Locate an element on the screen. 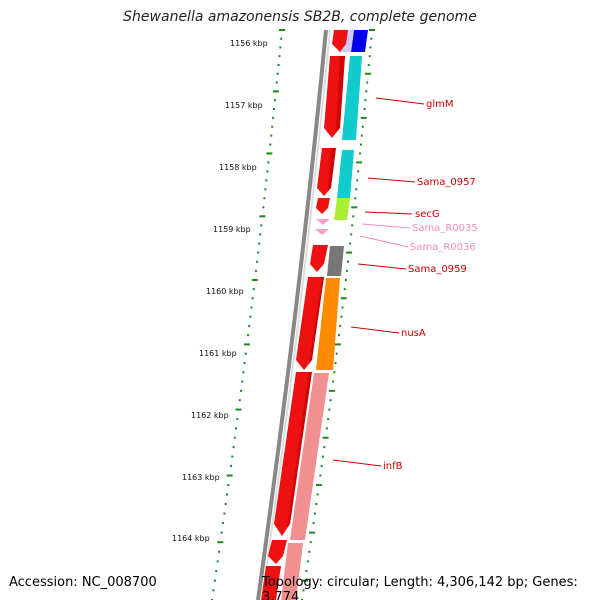 The height and width of the screenshot is (600, 600). dotted-scale-outer is located at coordinates (248, 314).